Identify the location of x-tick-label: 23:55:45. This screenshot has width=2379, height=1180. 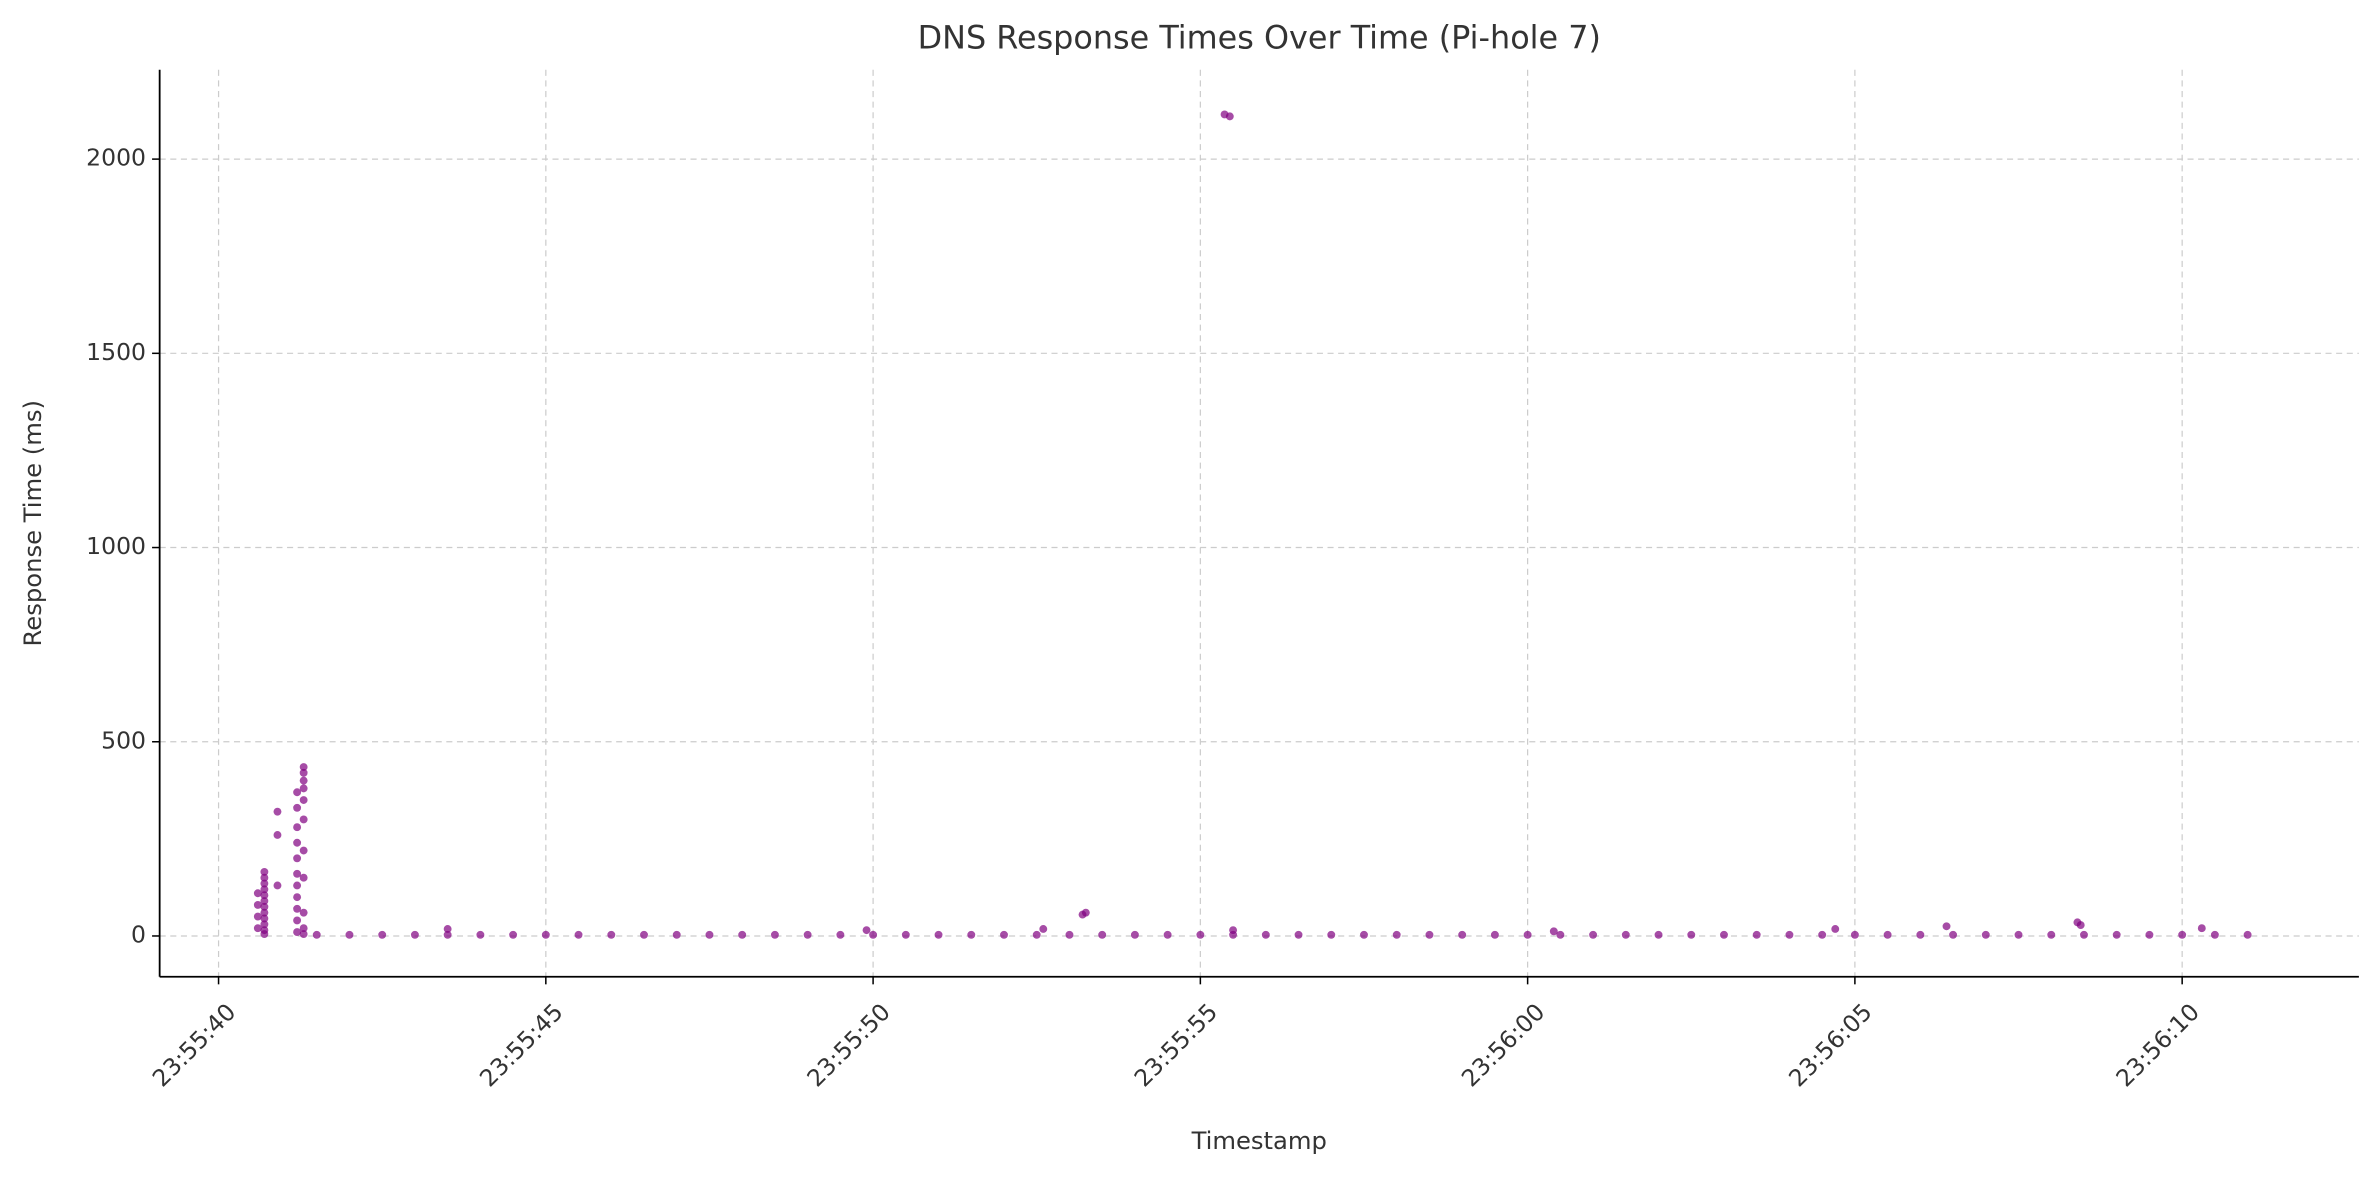
(521, 1045).